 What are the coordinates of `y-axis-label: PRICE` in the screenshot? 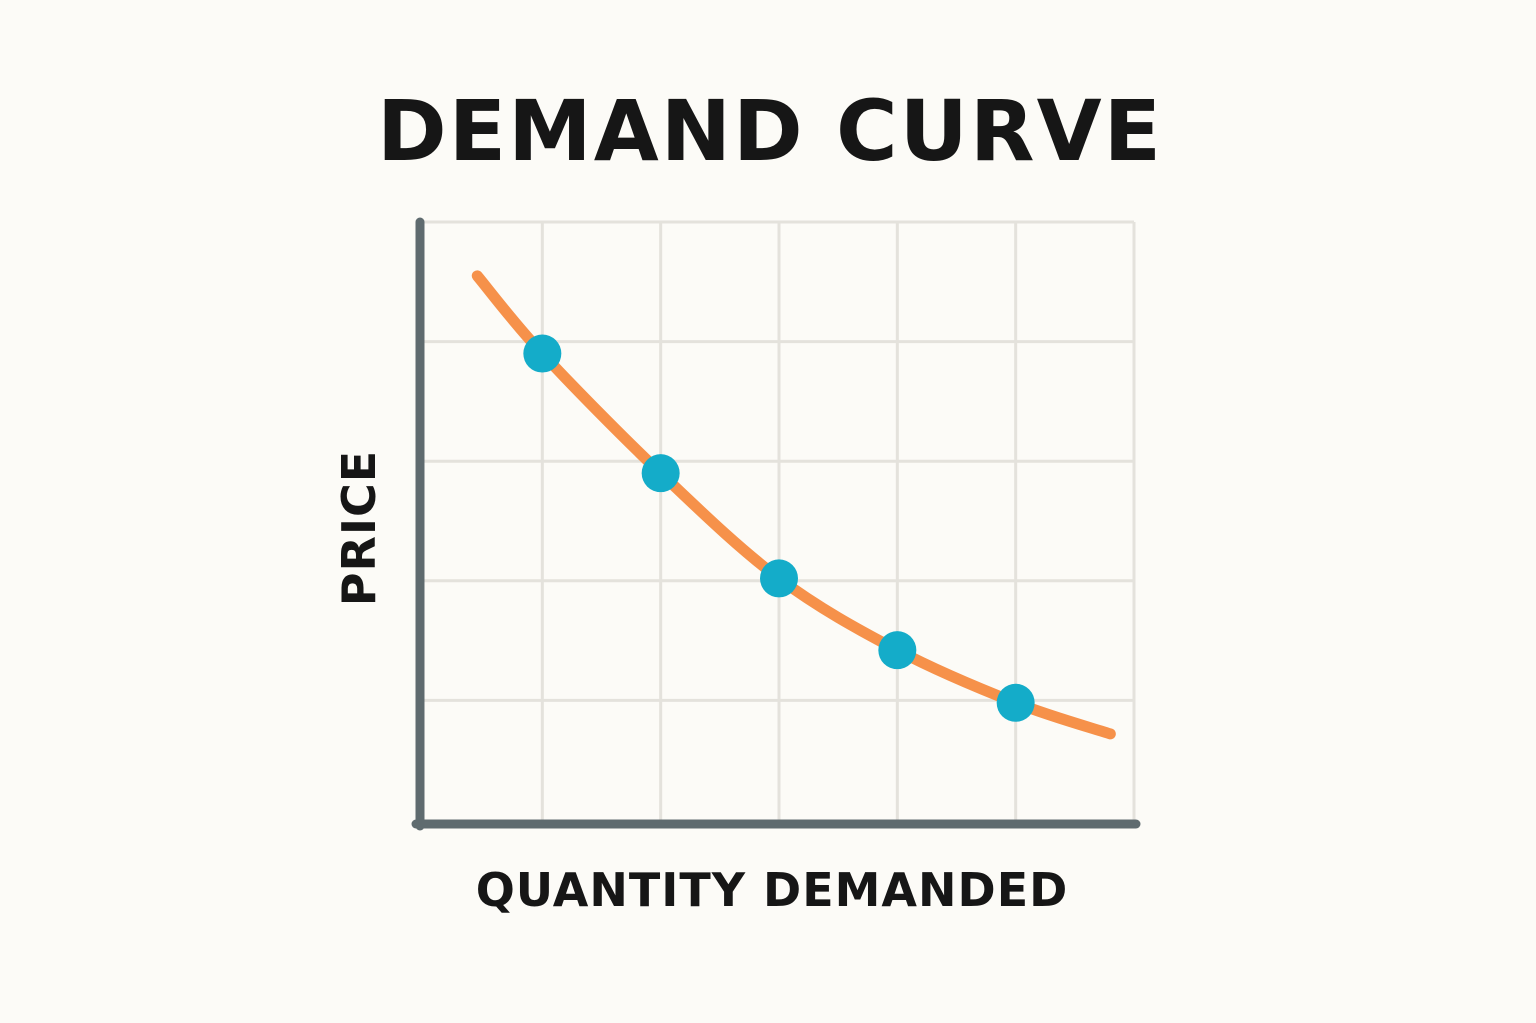 It's located at (359, 528).